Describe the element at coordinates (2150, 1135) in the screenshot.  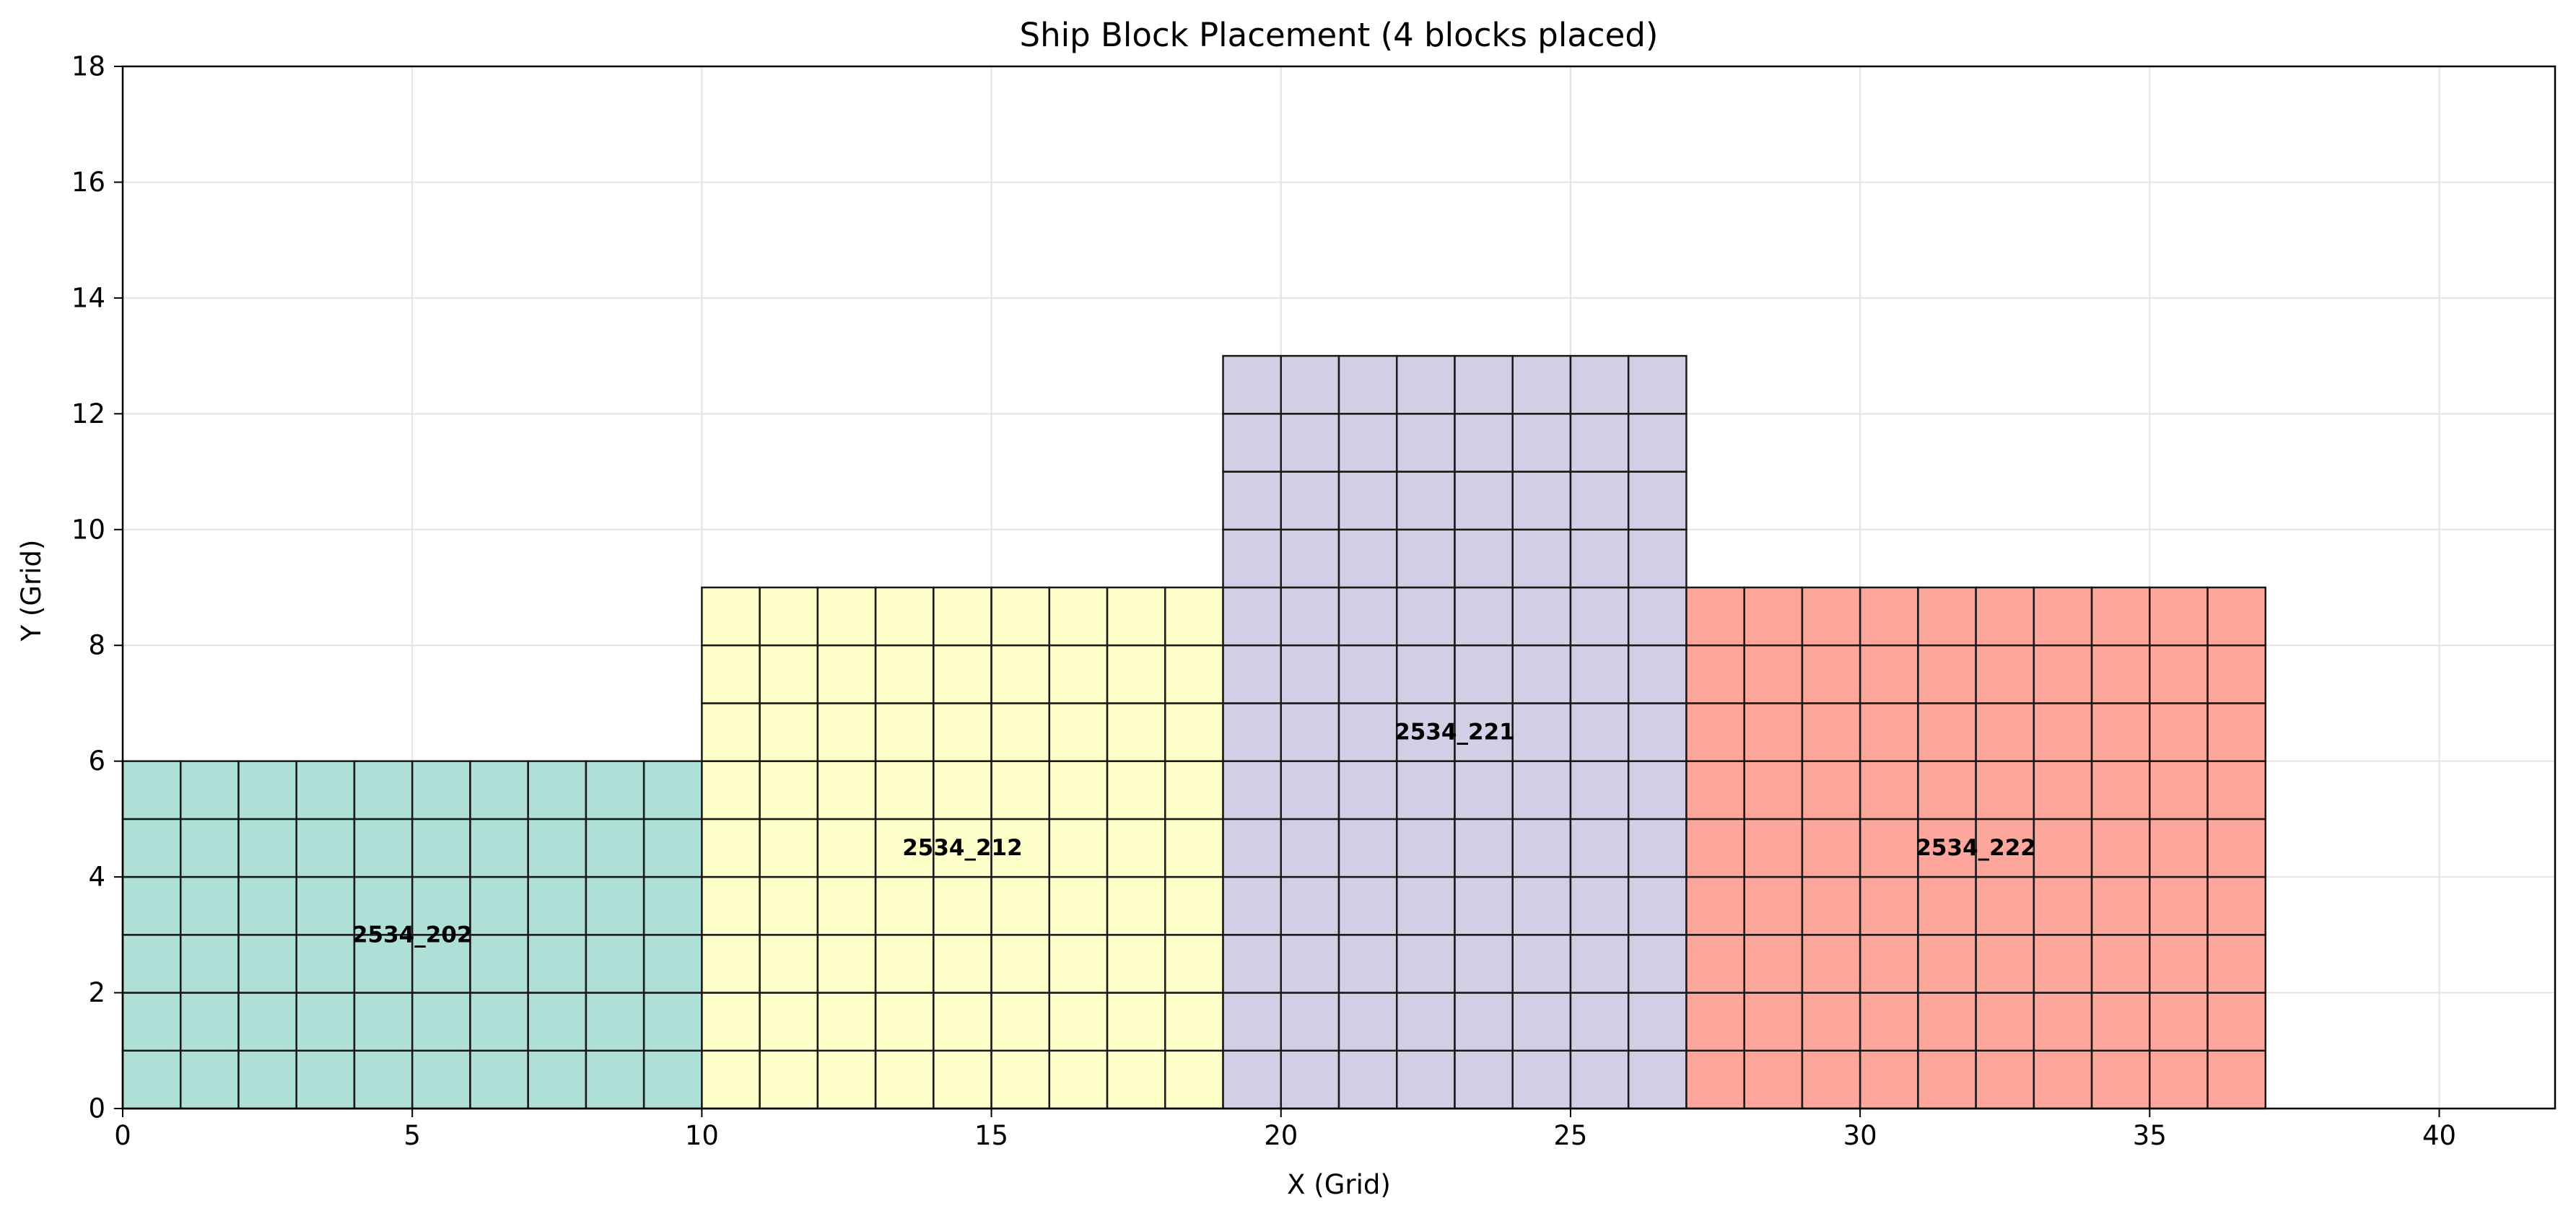
I see `x-tick-label: 35` at that location.